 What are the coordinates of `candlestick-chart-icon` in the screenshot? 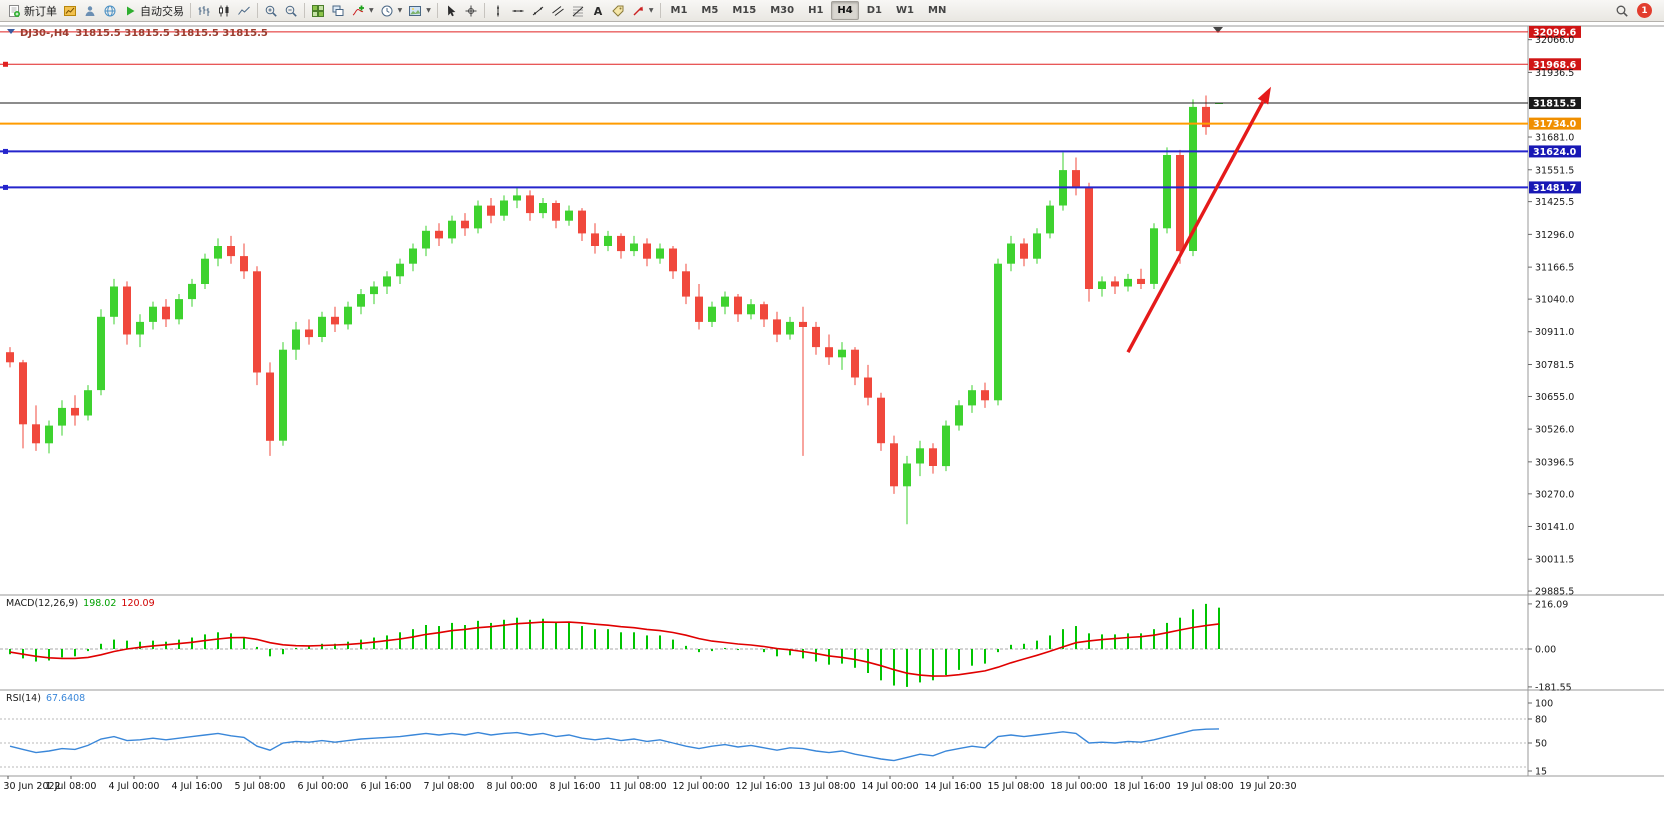 It's located at (224, 10).